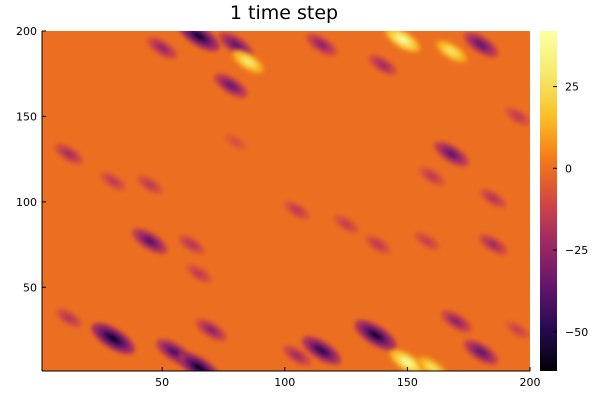 The image size is (600, 400). Describe the element at coordinates (576, 250) in the screenshot. I see `colorbar-tick-label: −25` at that location.